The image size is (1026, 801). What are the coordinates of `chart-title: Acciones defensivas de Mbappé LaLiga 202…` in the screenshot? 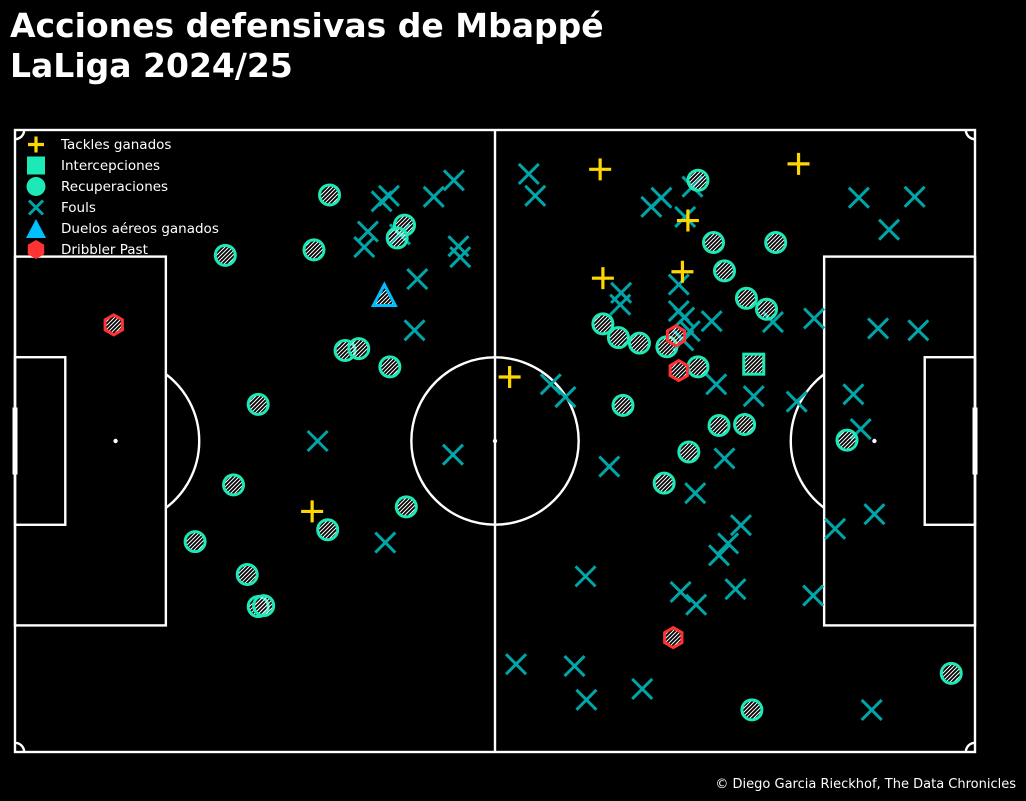 It's located at (307, 46).